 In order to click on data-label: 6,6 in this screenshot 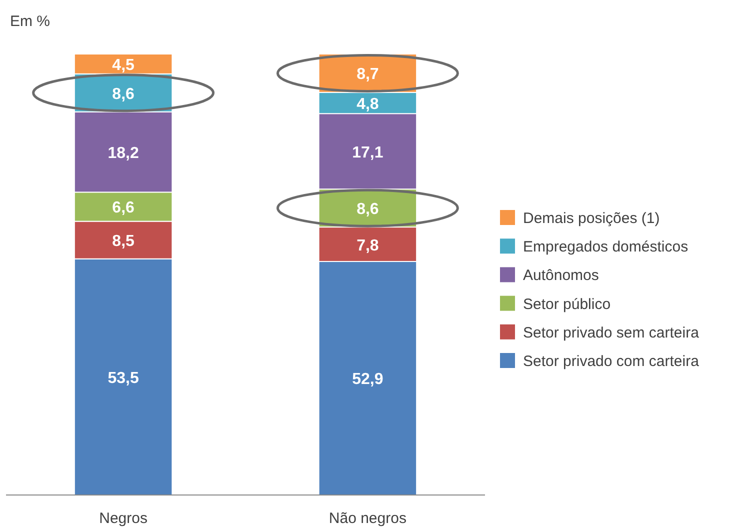, I will do `click(123, 208)`.